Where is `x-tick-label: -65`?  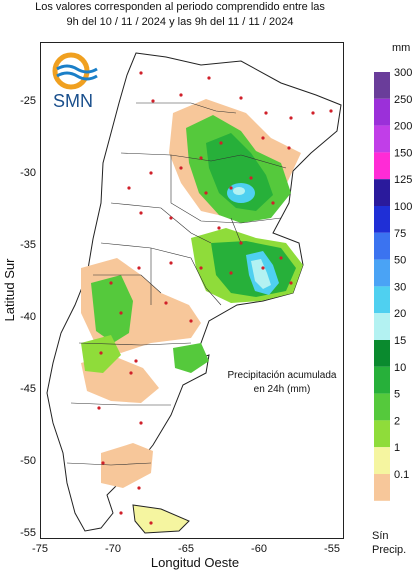 x-tick-label: -65 is located at coordinates (186, 549).